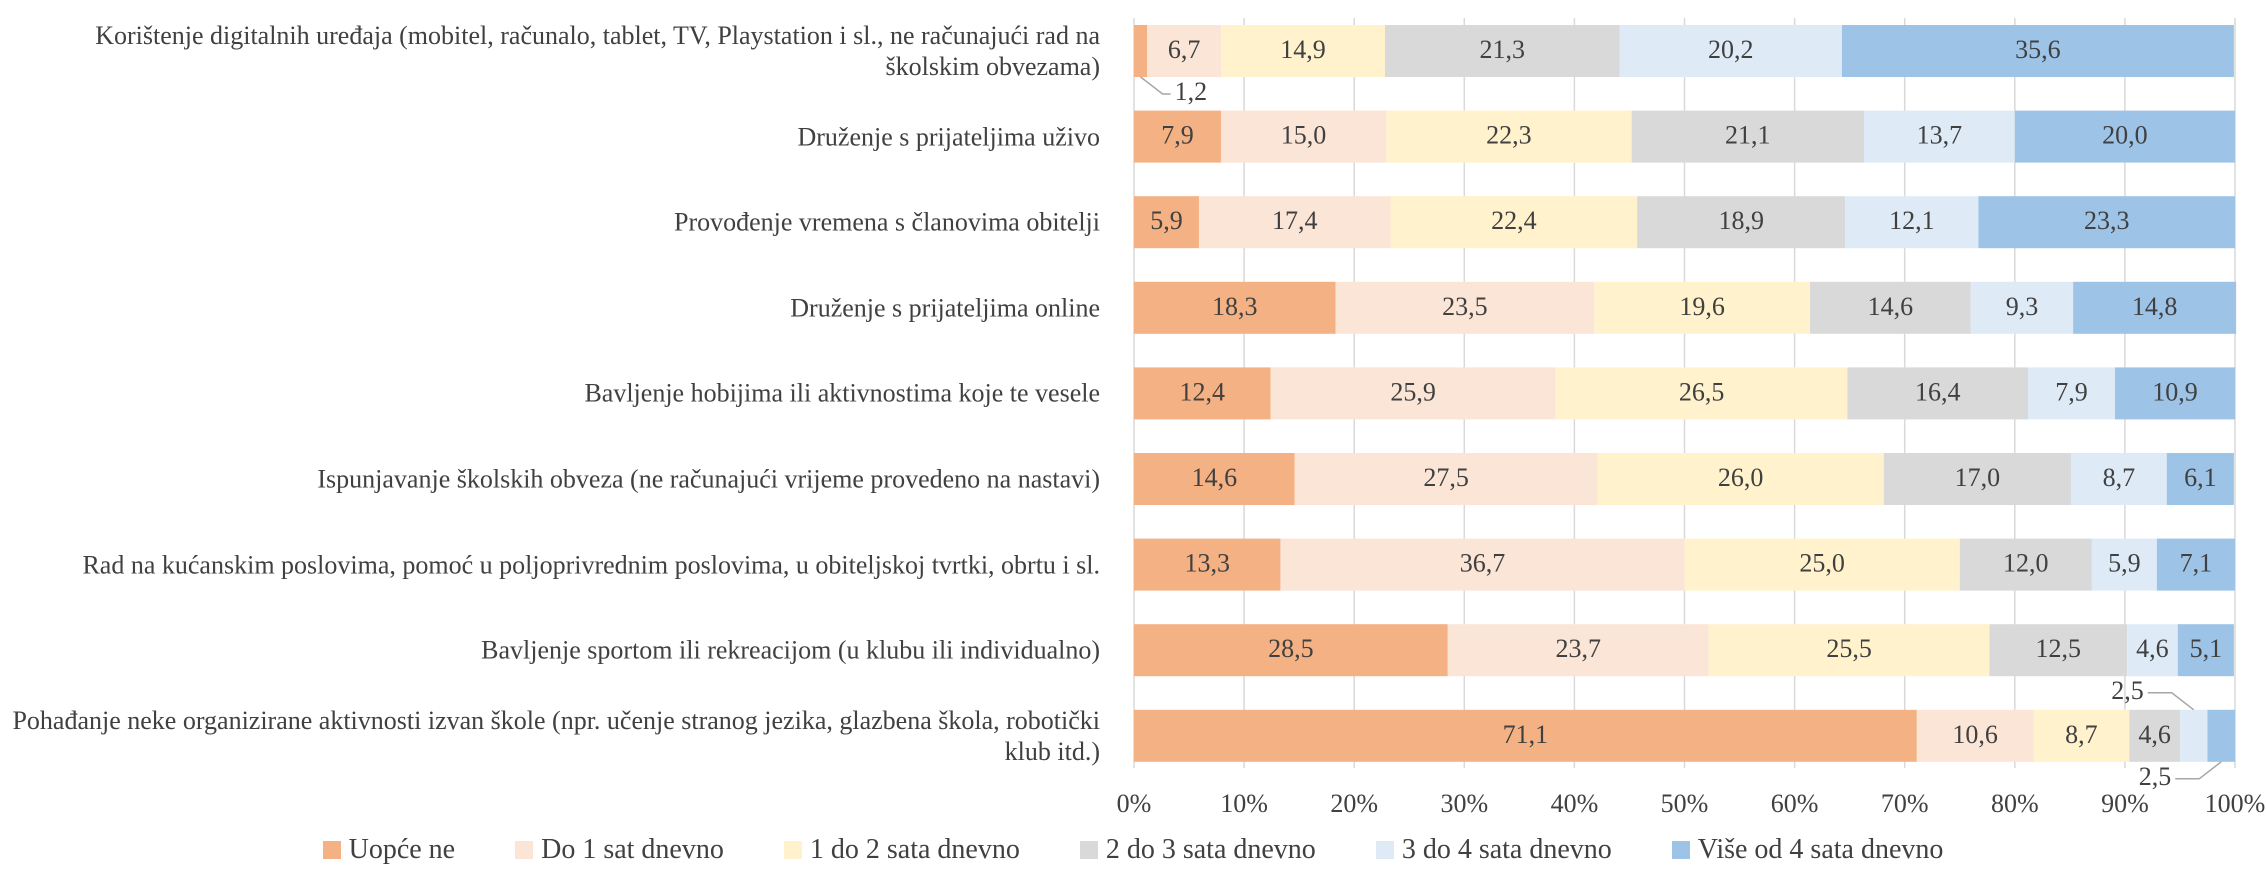 This screenshot has width=2266, height=870. Describe the element at coordinates (1197, 850) in the screenshot. I see `legend-item: 2 do 3 sata dnevno` at that location.